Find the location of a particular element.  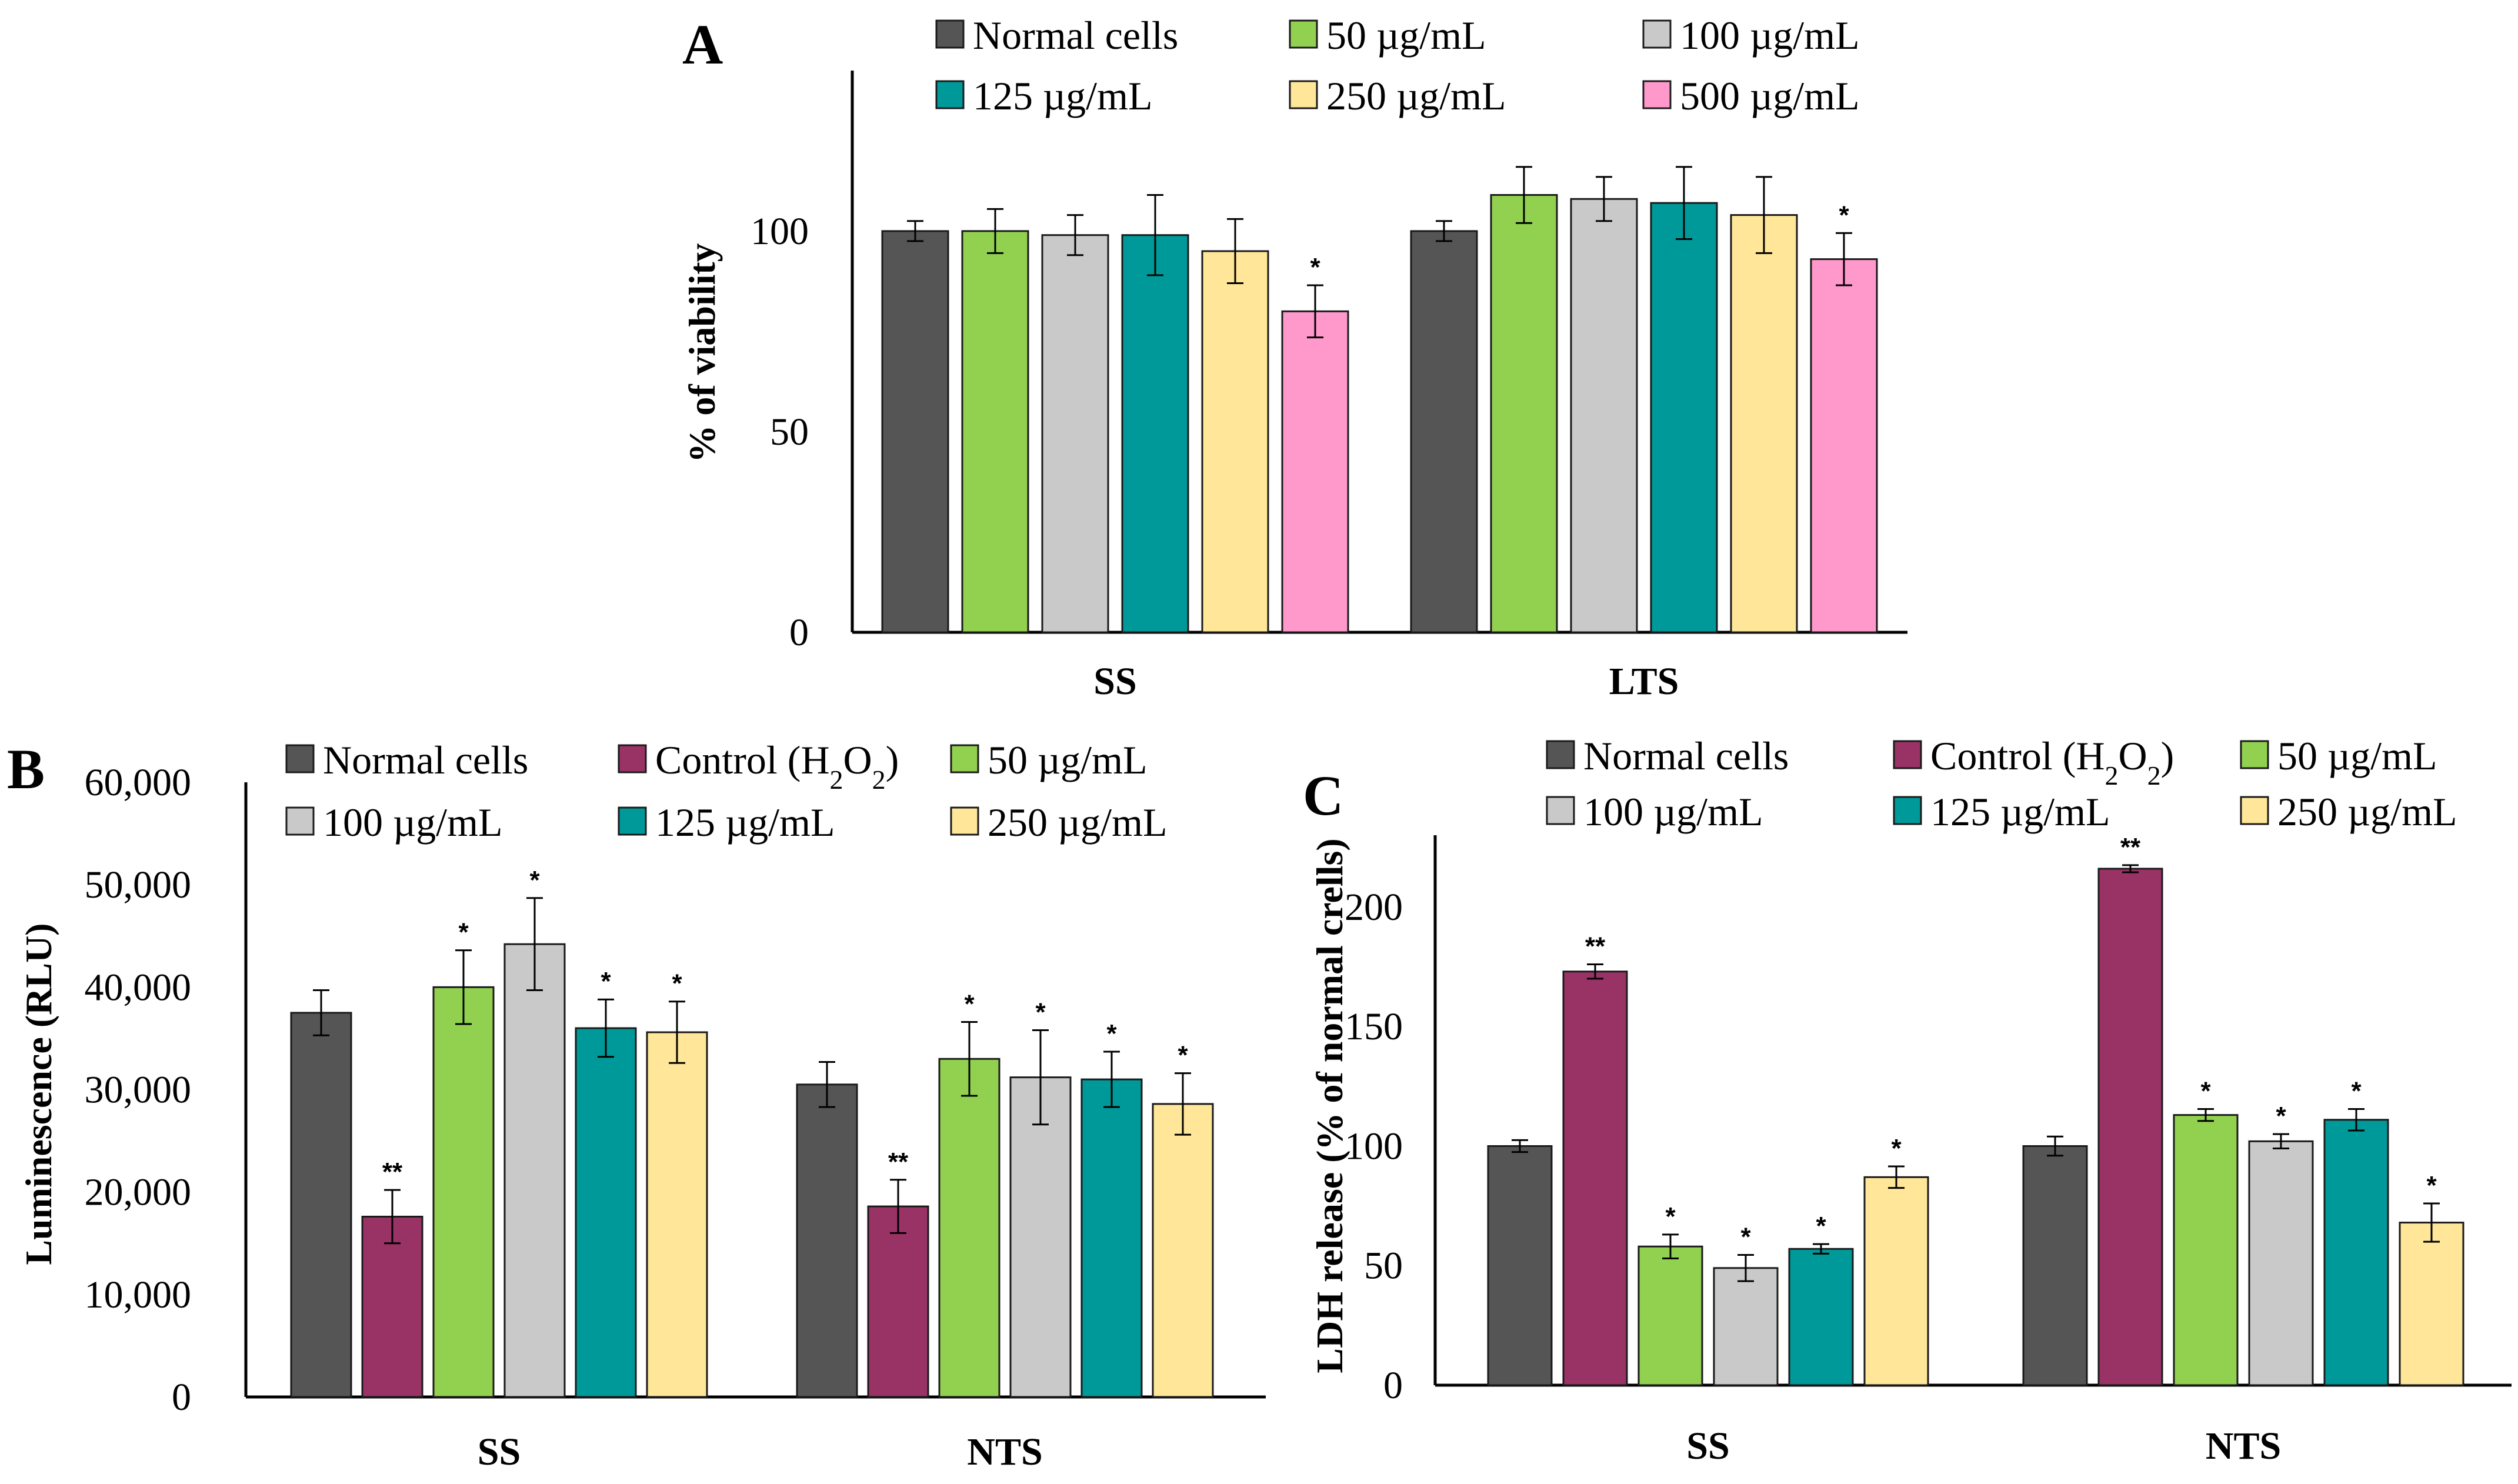

bar-nts-250-g-ml is located at coordinates (1183, 1250).